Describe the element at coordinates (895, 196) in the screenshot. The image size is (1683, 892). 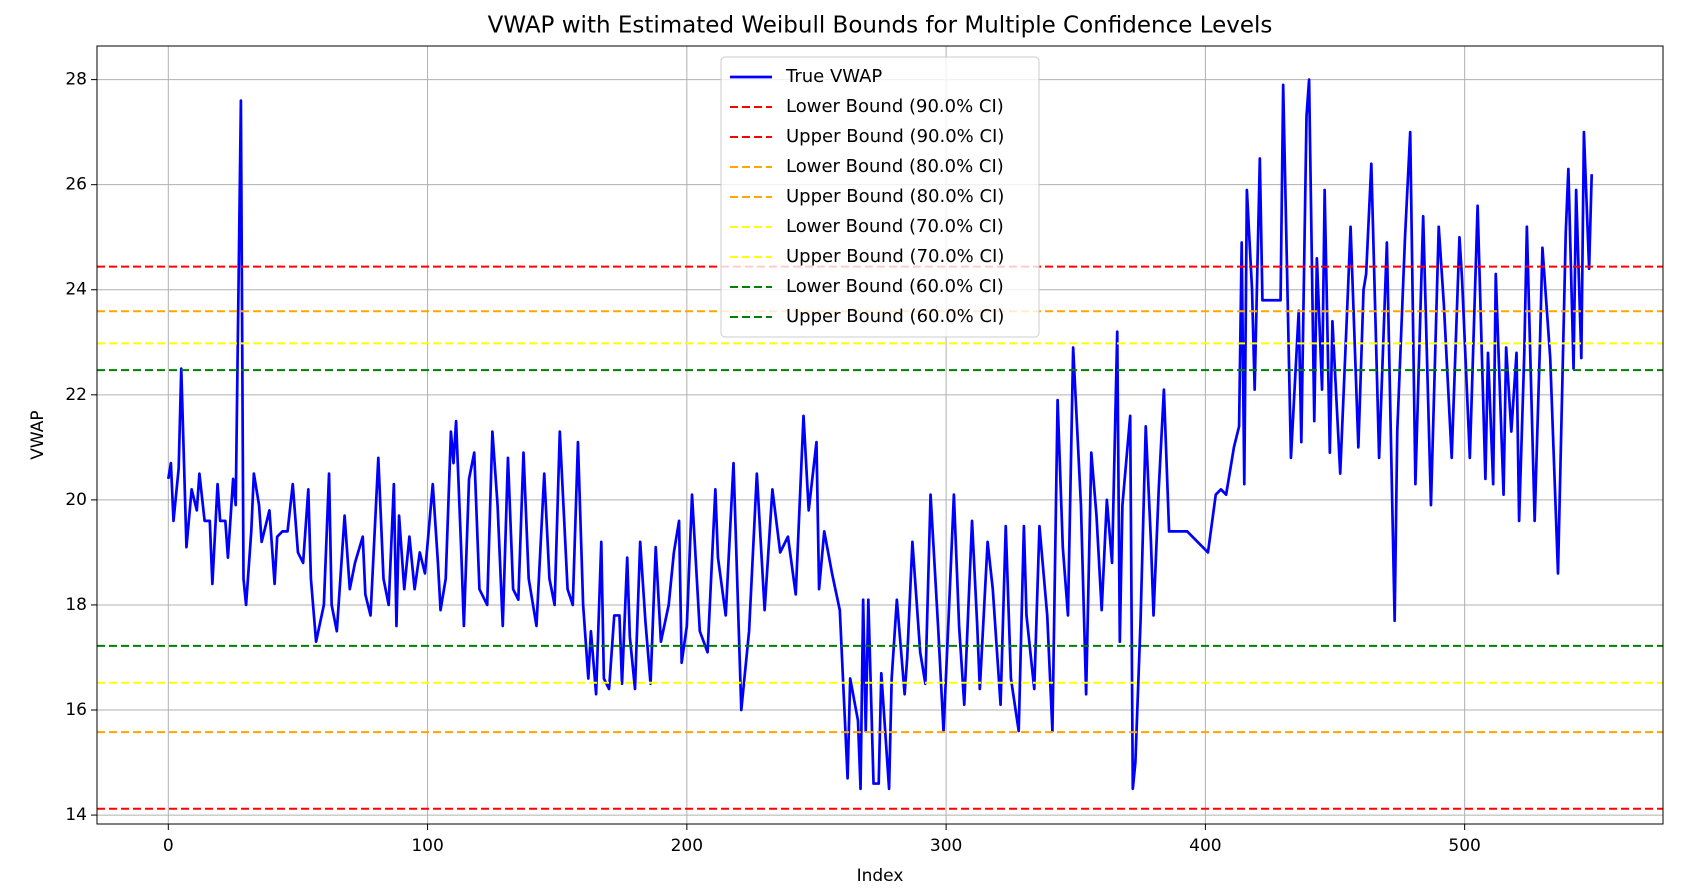
I see `legend-label: Upper Bound (80.0% CI)` at that location.